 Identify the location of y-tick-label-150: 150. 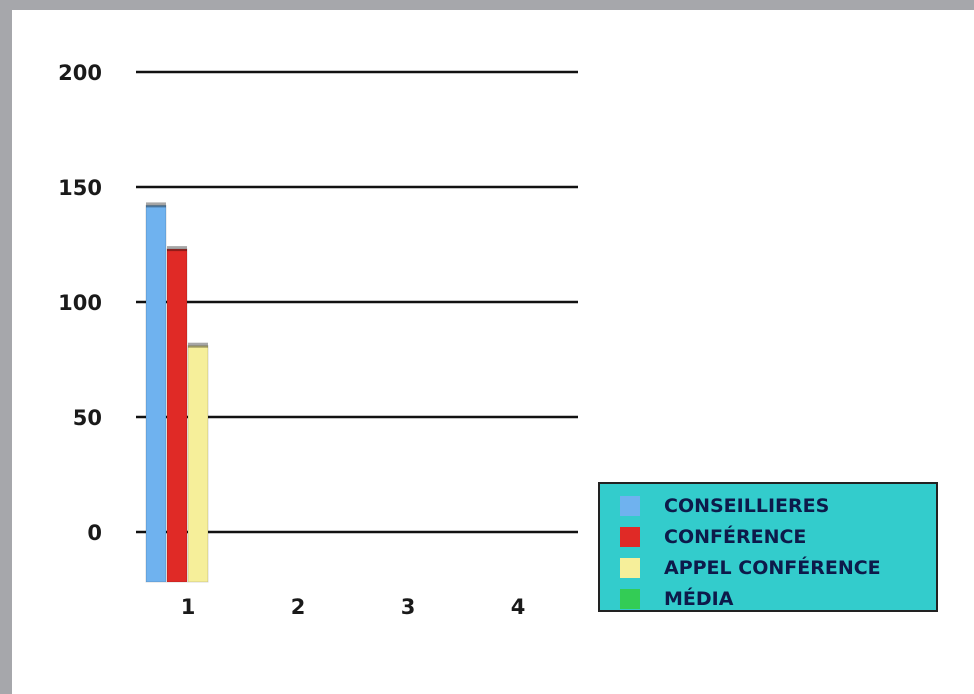
(80, 188).